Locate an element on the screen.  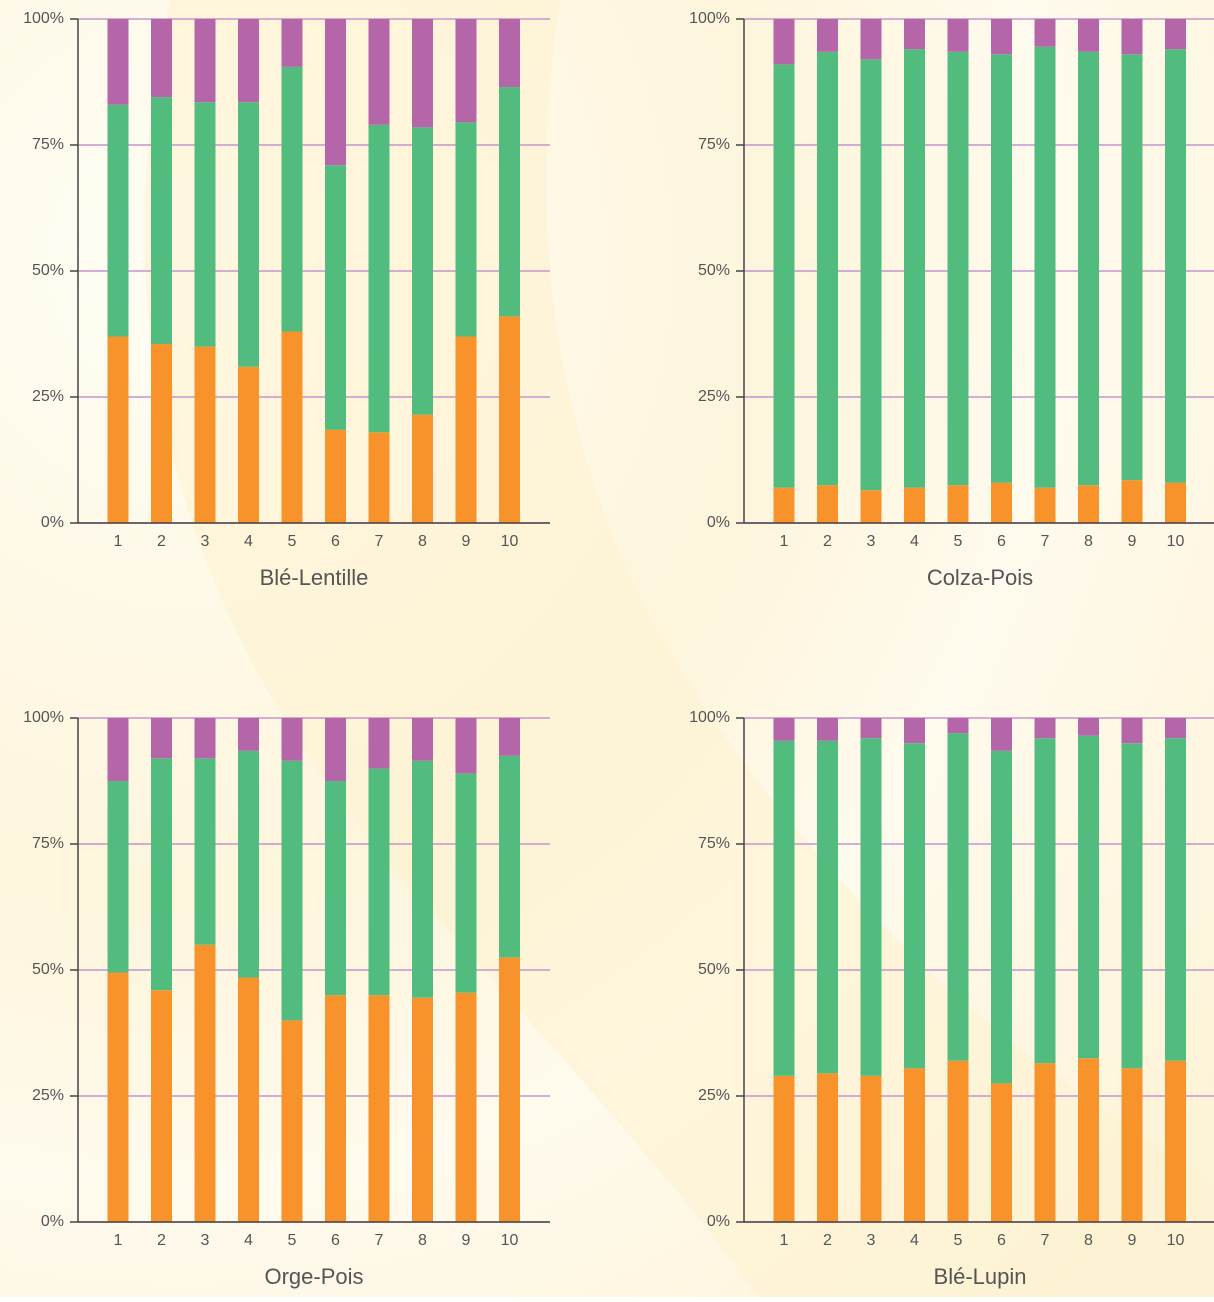
chart-title: Blé-Lupin is located at coordinates (980, 1276).